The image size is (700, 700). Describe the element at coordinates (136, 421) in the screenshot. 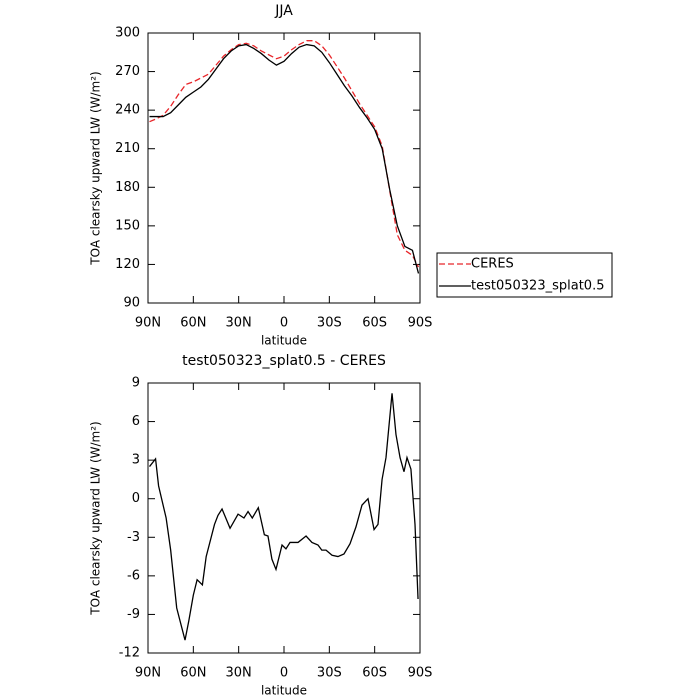

I see `y-tick-label: 6` at that location.